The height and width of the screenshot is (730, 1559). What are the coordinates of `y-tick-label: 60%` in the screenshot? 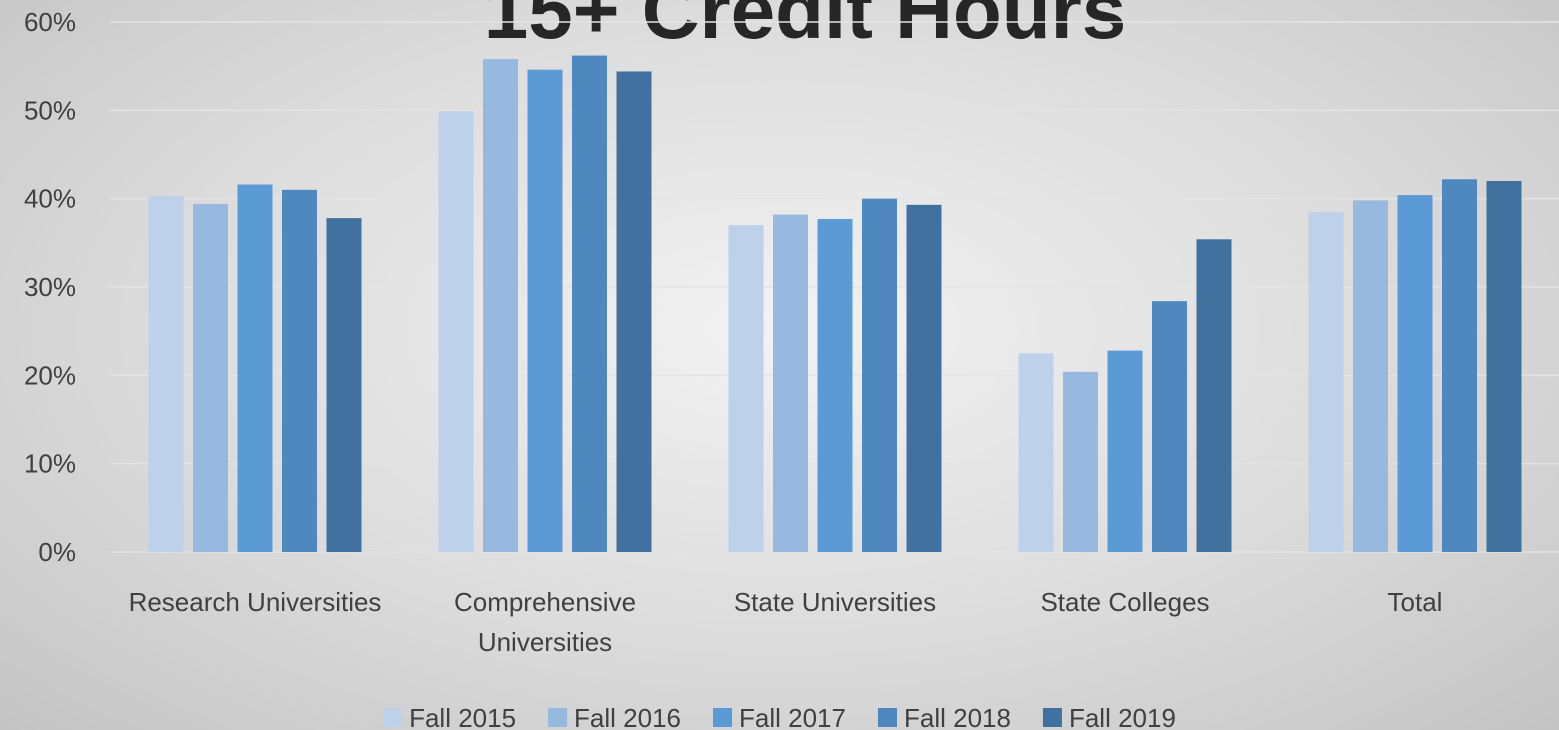 It's located at (50, 22).